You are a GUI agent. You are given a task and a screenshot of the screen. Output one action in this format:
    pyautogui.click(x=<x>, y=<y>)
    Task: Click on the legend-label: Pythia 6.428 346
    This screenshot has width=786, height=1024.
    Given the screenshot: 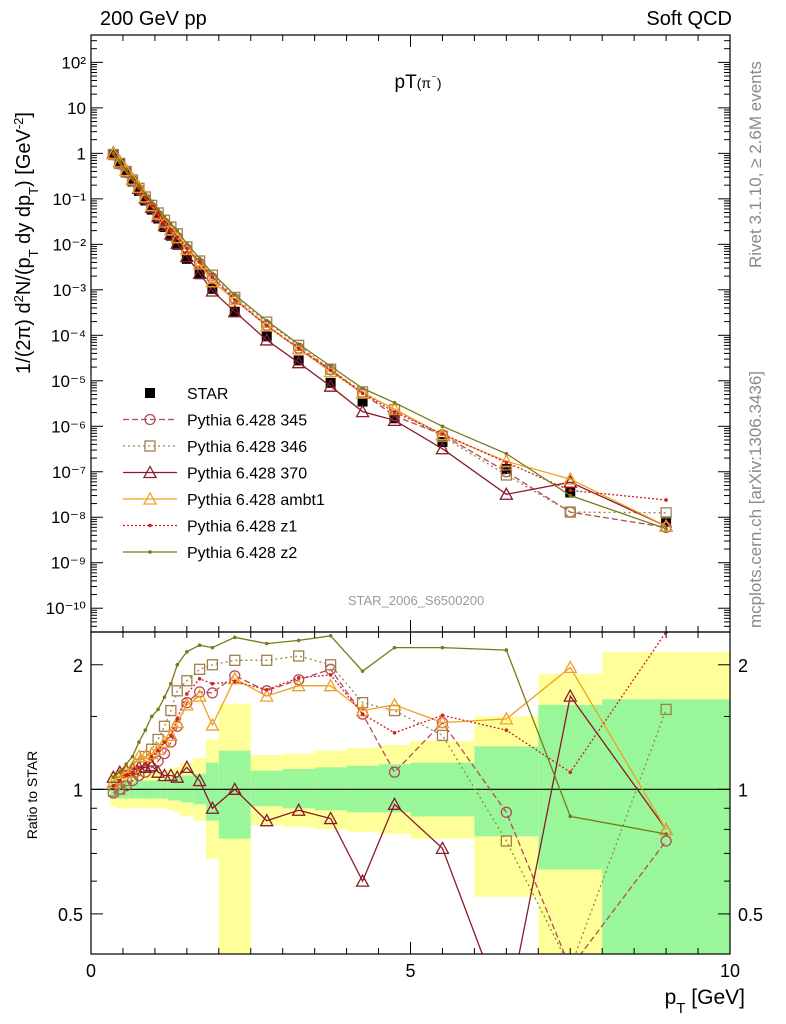 What is the action you would take?
    pyautogui.click(x=247, y=447)
    